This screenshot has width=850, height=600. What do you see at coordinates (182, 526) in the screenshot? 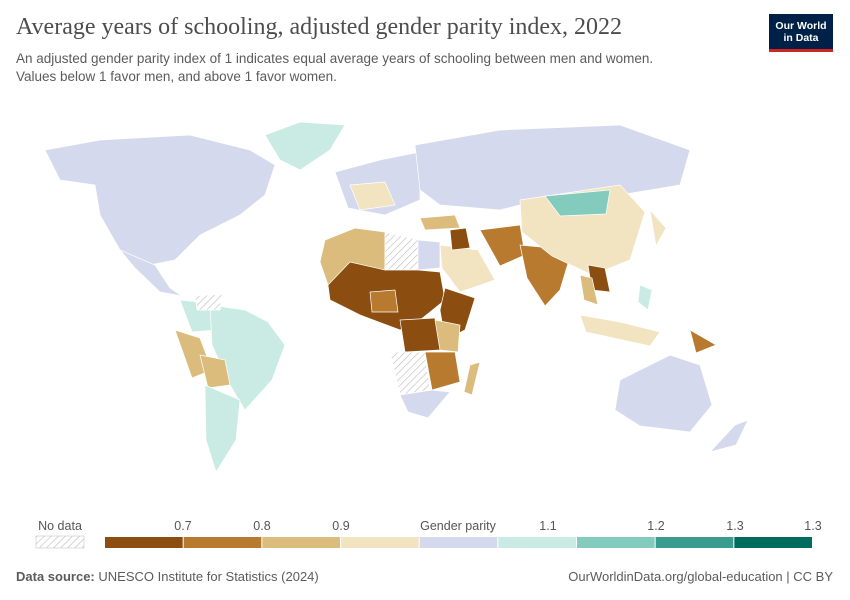
I see `legend-label: 0.7` at bounding box center [182, 526].